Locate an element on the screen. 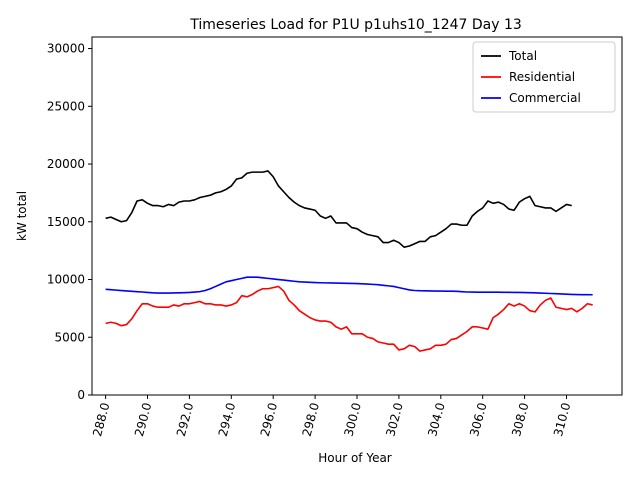 Image resolution: width=640 pixels, height=480 pixels. legend-box is located at coordinates (544, 77).